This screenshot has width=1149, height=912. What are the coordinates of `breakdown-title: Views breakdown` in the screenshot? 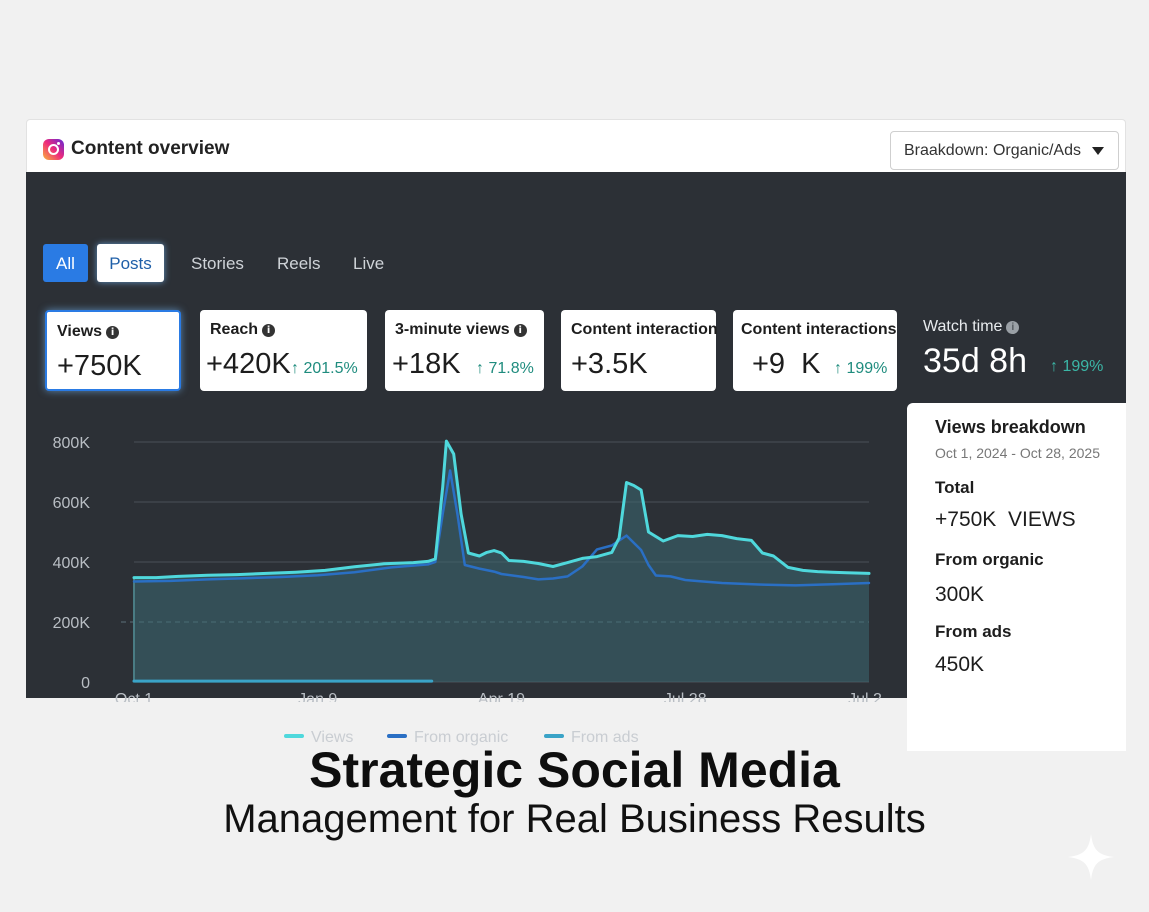 It's located at (1010, 427).